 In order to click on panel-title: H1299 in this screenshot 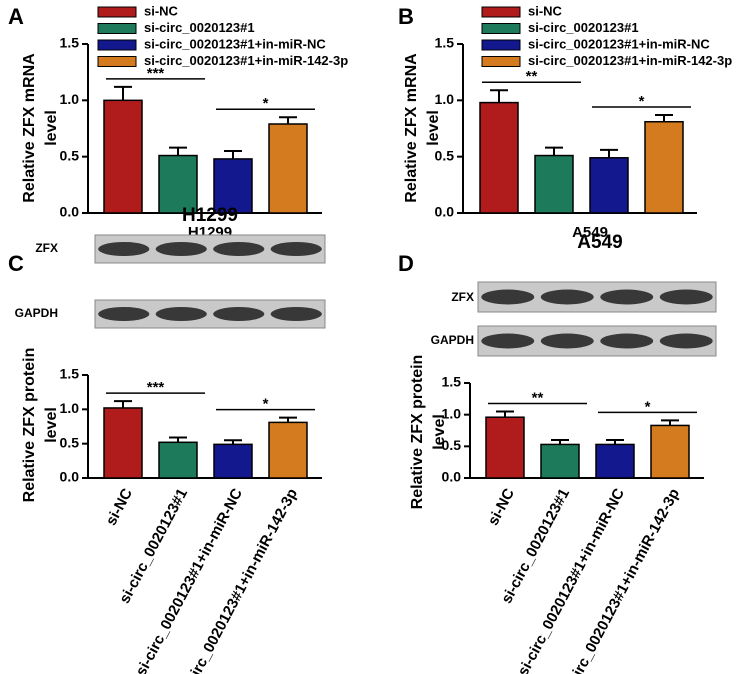, I will do `click(210, 215)`.